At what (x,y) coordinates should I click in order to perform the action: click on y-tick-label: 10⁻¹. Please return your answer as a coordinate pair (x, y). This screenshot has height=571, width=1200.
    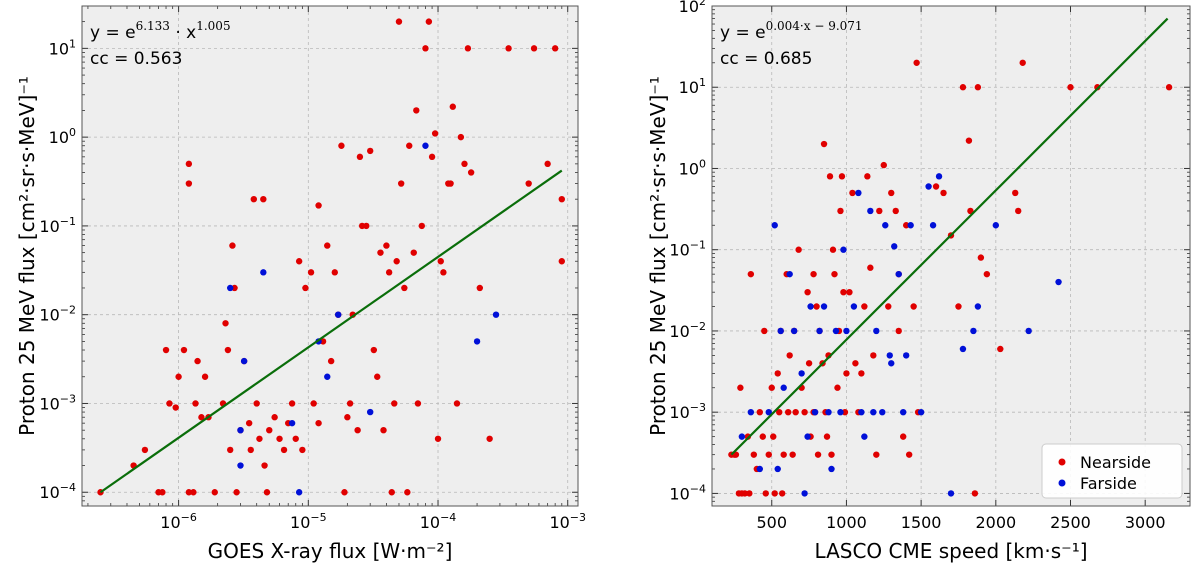
    Looking at the image, I should click on (57, 225).